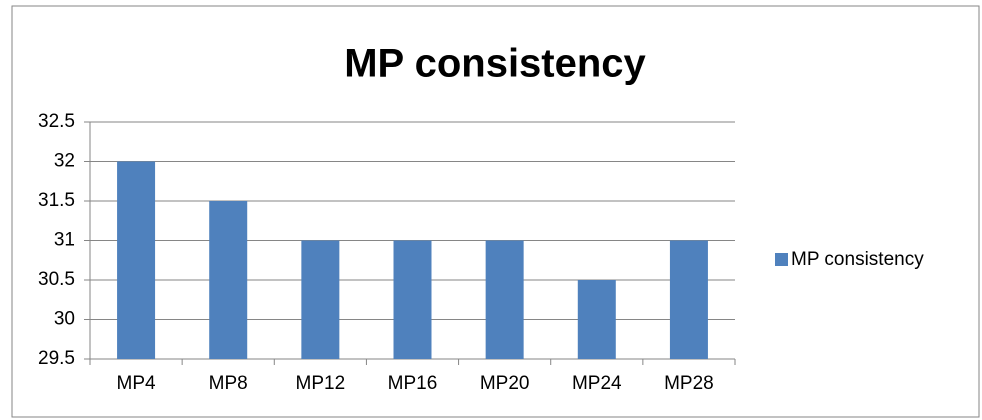 Image resolution: width=982 pixels, height=420 pixels. I want to click on y-tick-label: 29.5, so click(56, 358).